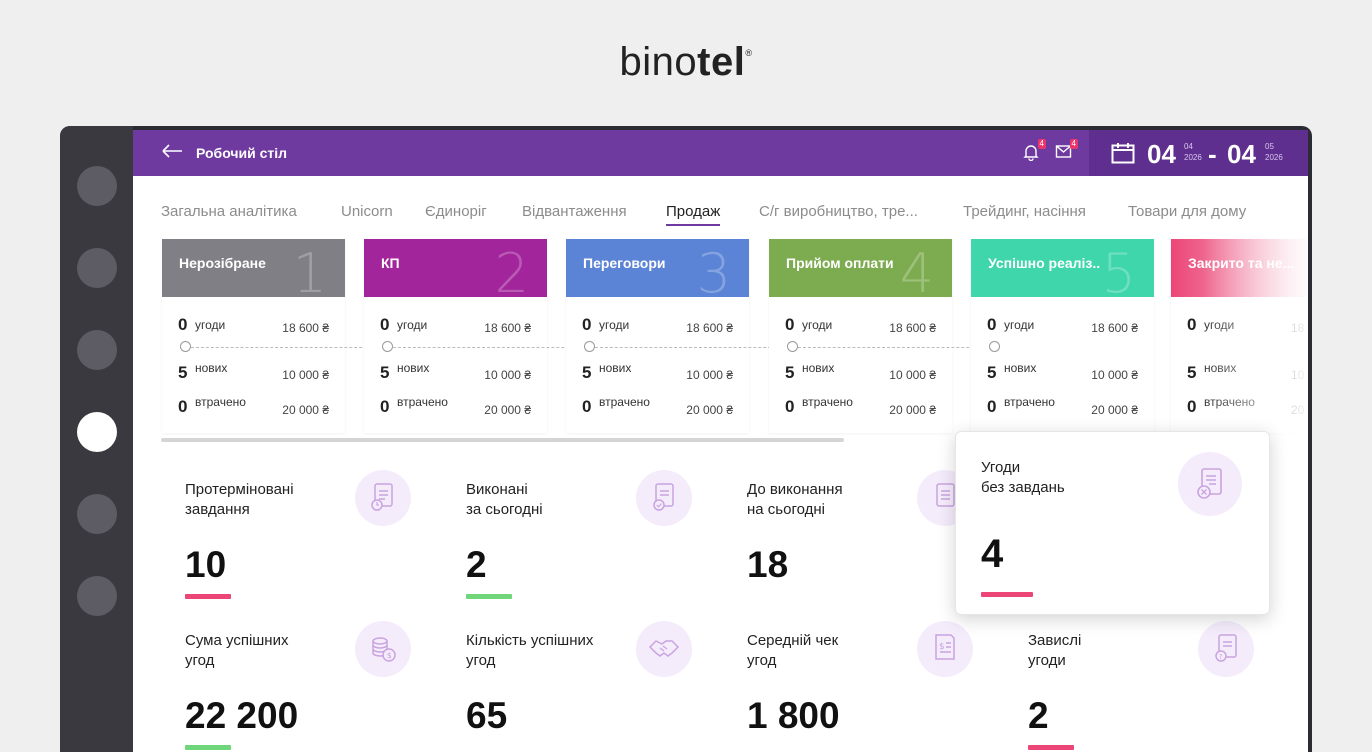  Describe the element at coordinates (310, 686) in the screenshot. I see `kpi-success-sum: Сума успішних угод $ 22 200` at that location.